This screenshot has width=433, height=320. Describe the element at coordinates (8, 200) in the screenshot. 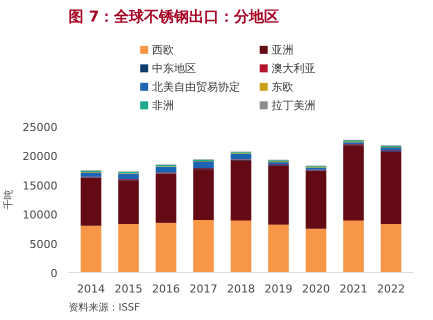

I see `y-axis-title: 千吨` at that location.